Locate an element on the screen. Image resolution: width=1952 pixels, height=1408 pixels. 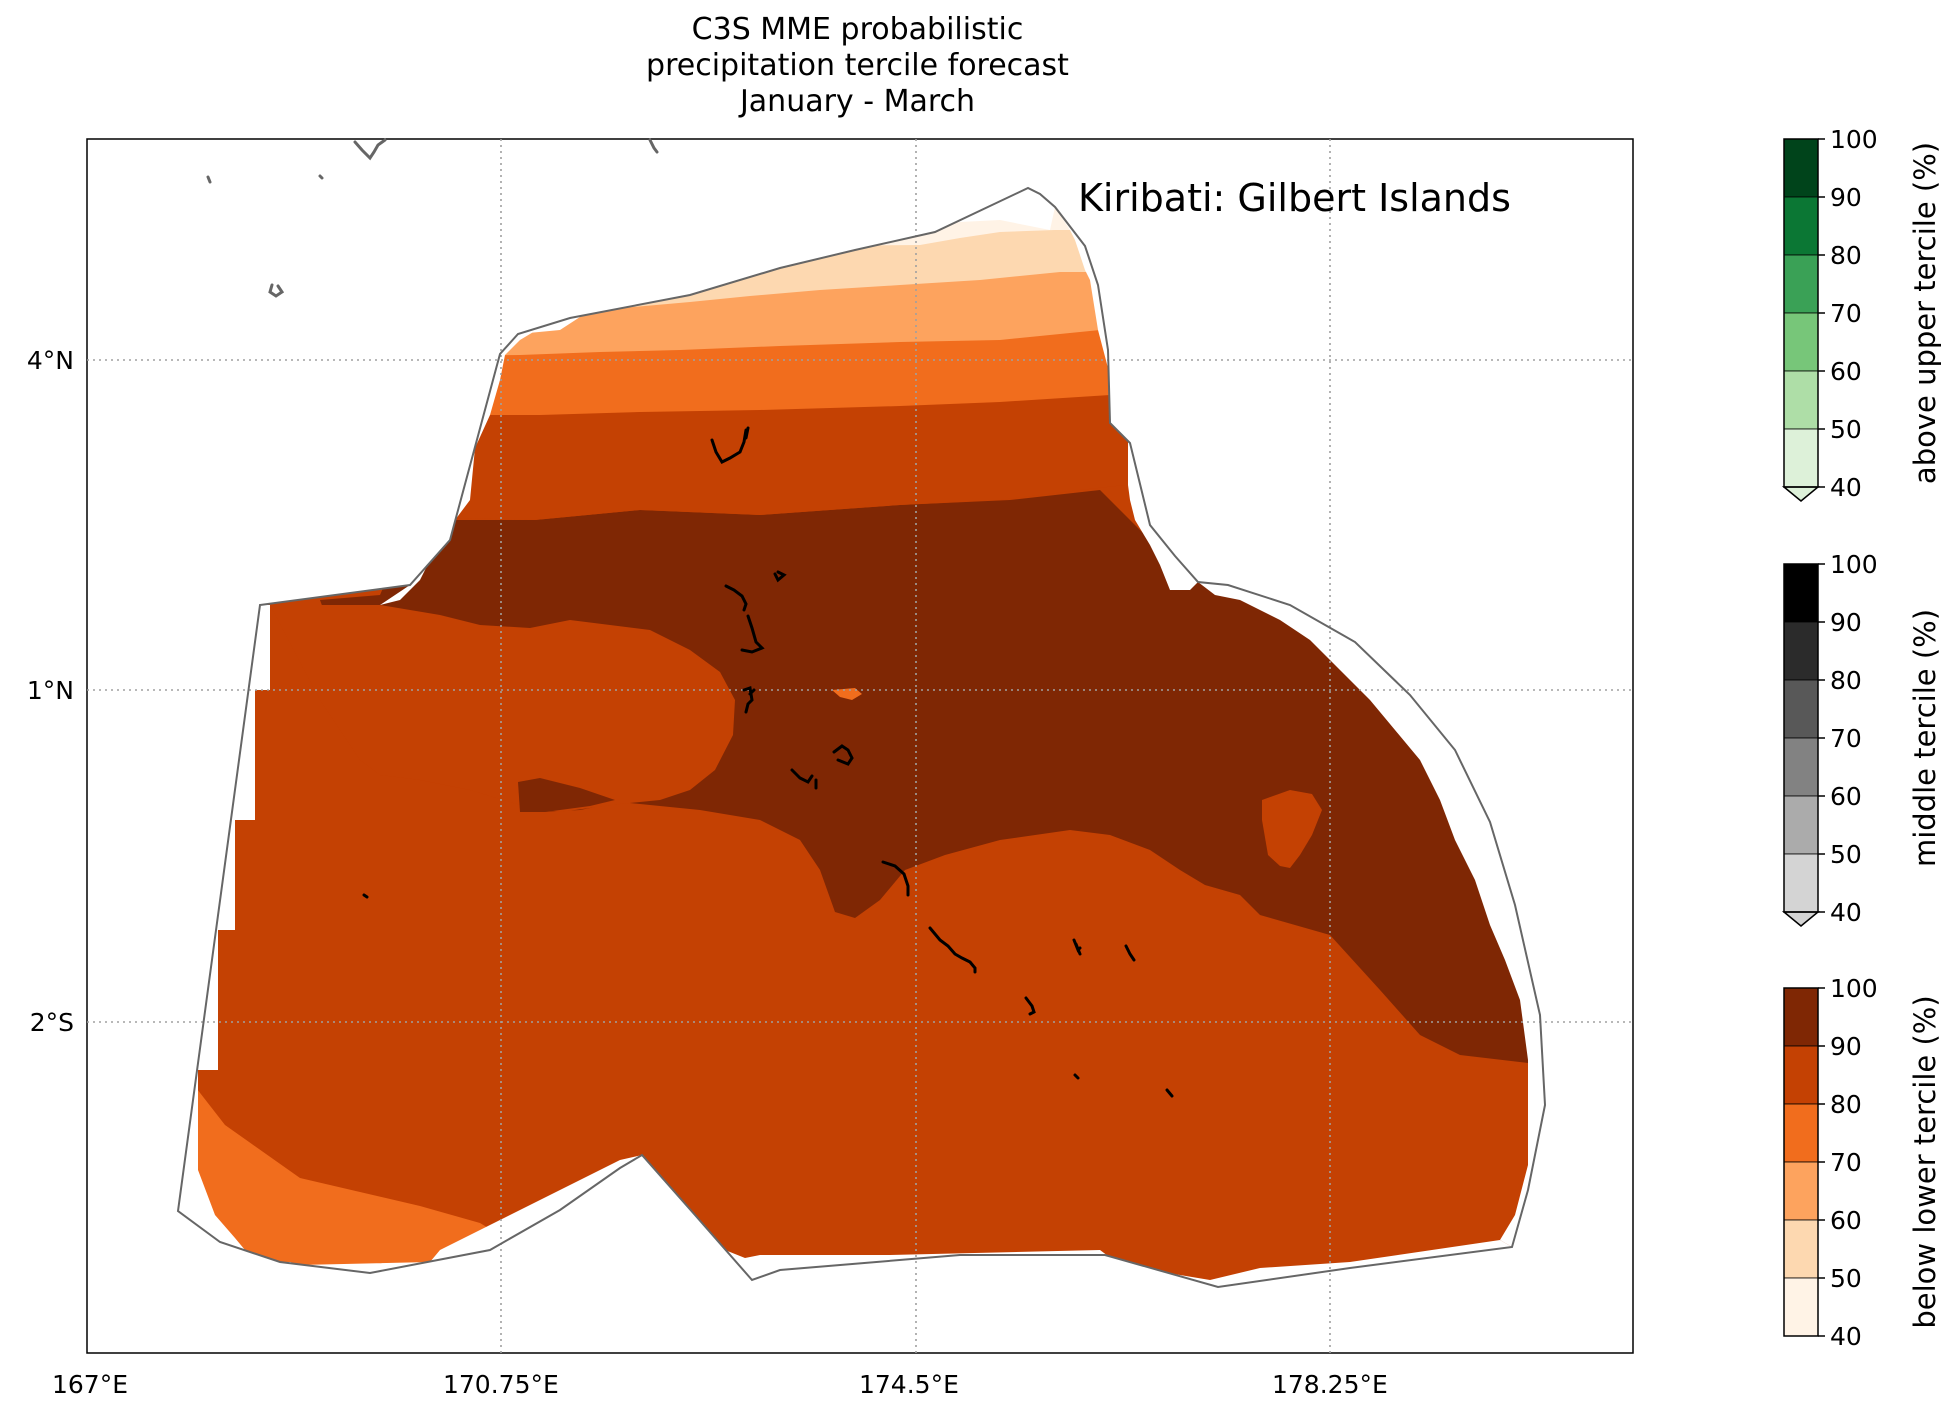
colorbar-below-lower-tercile: 100 90 80 70 60 50 40 below lower tercile (%) is located at coordinates (1862, 1162).